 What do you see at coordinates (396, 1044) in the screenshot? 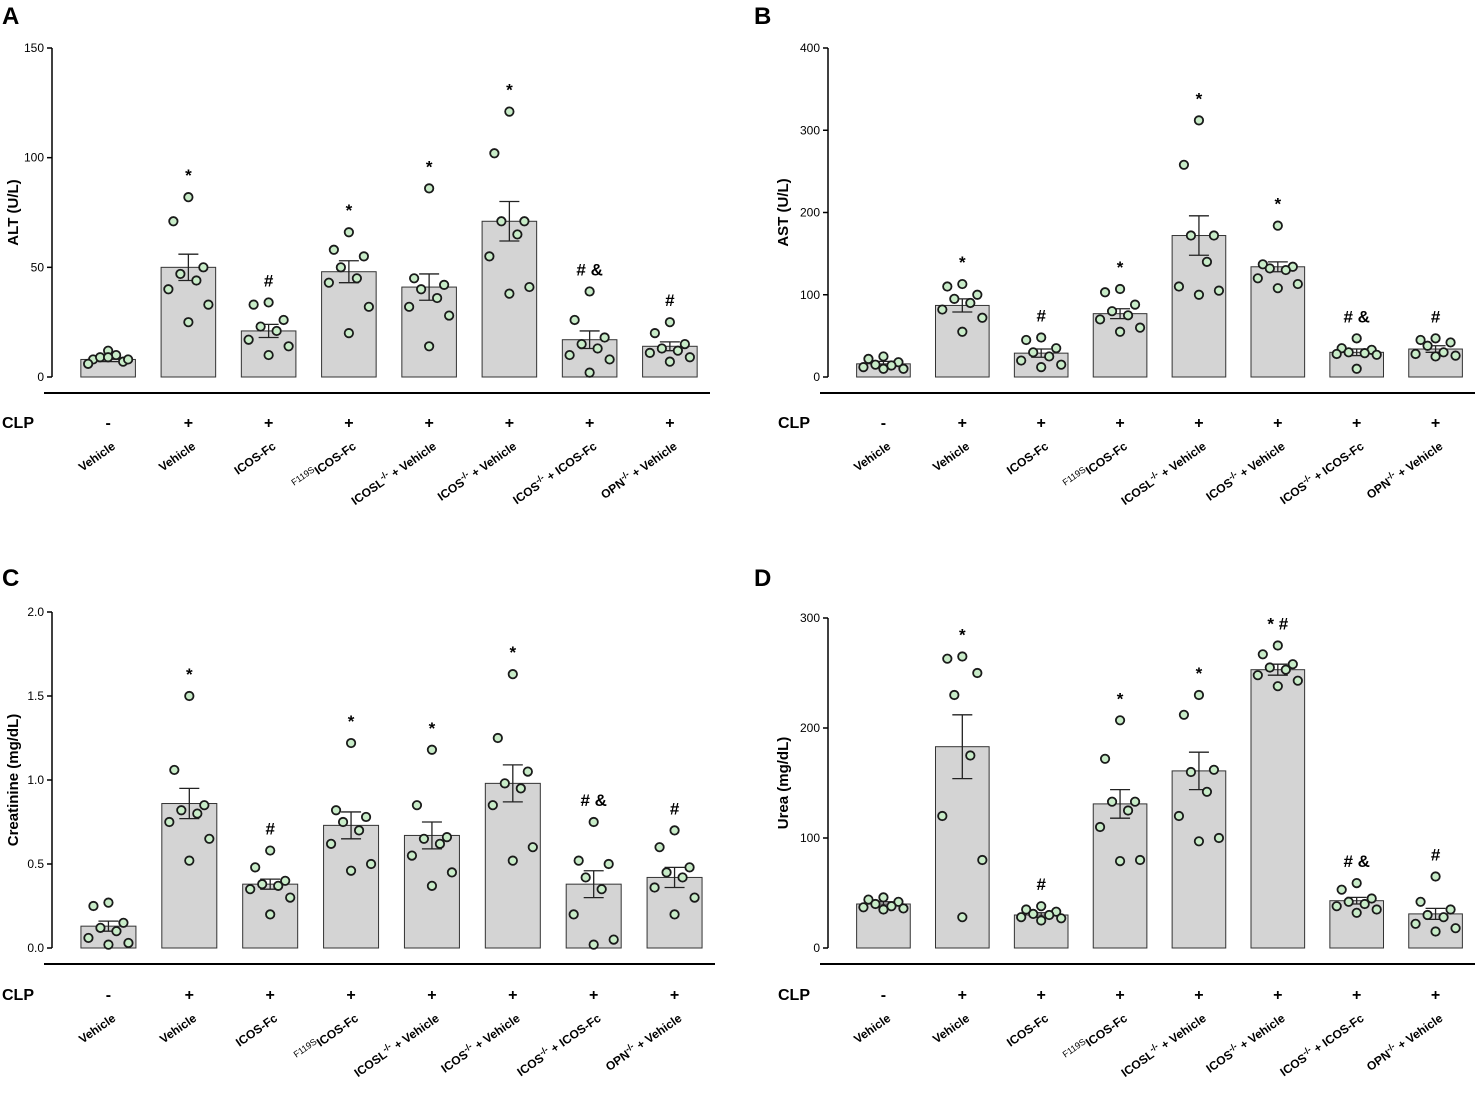
I see `category-label: ICOSL-/- + Vehicle` at bounding box center [396, 1044].